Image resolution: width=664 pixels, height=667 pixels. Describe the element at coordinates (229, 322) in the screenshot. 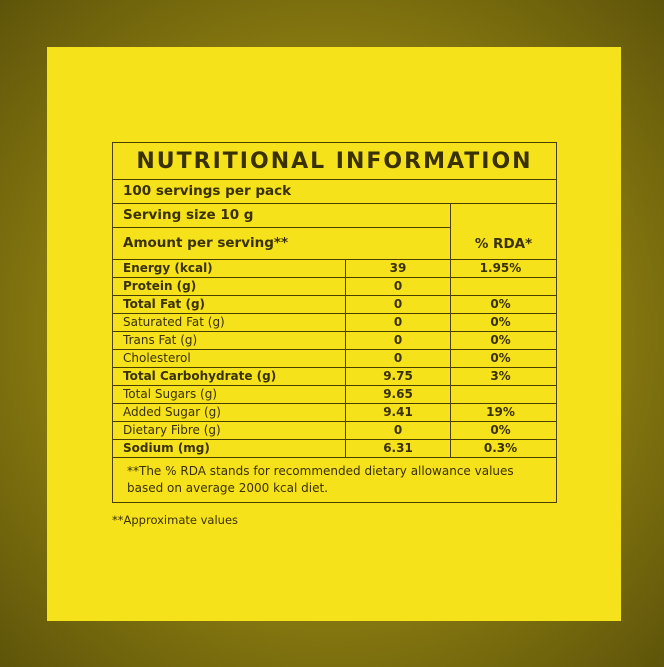

I see `nutrient-name: Saturated Fat (g)` at that location.